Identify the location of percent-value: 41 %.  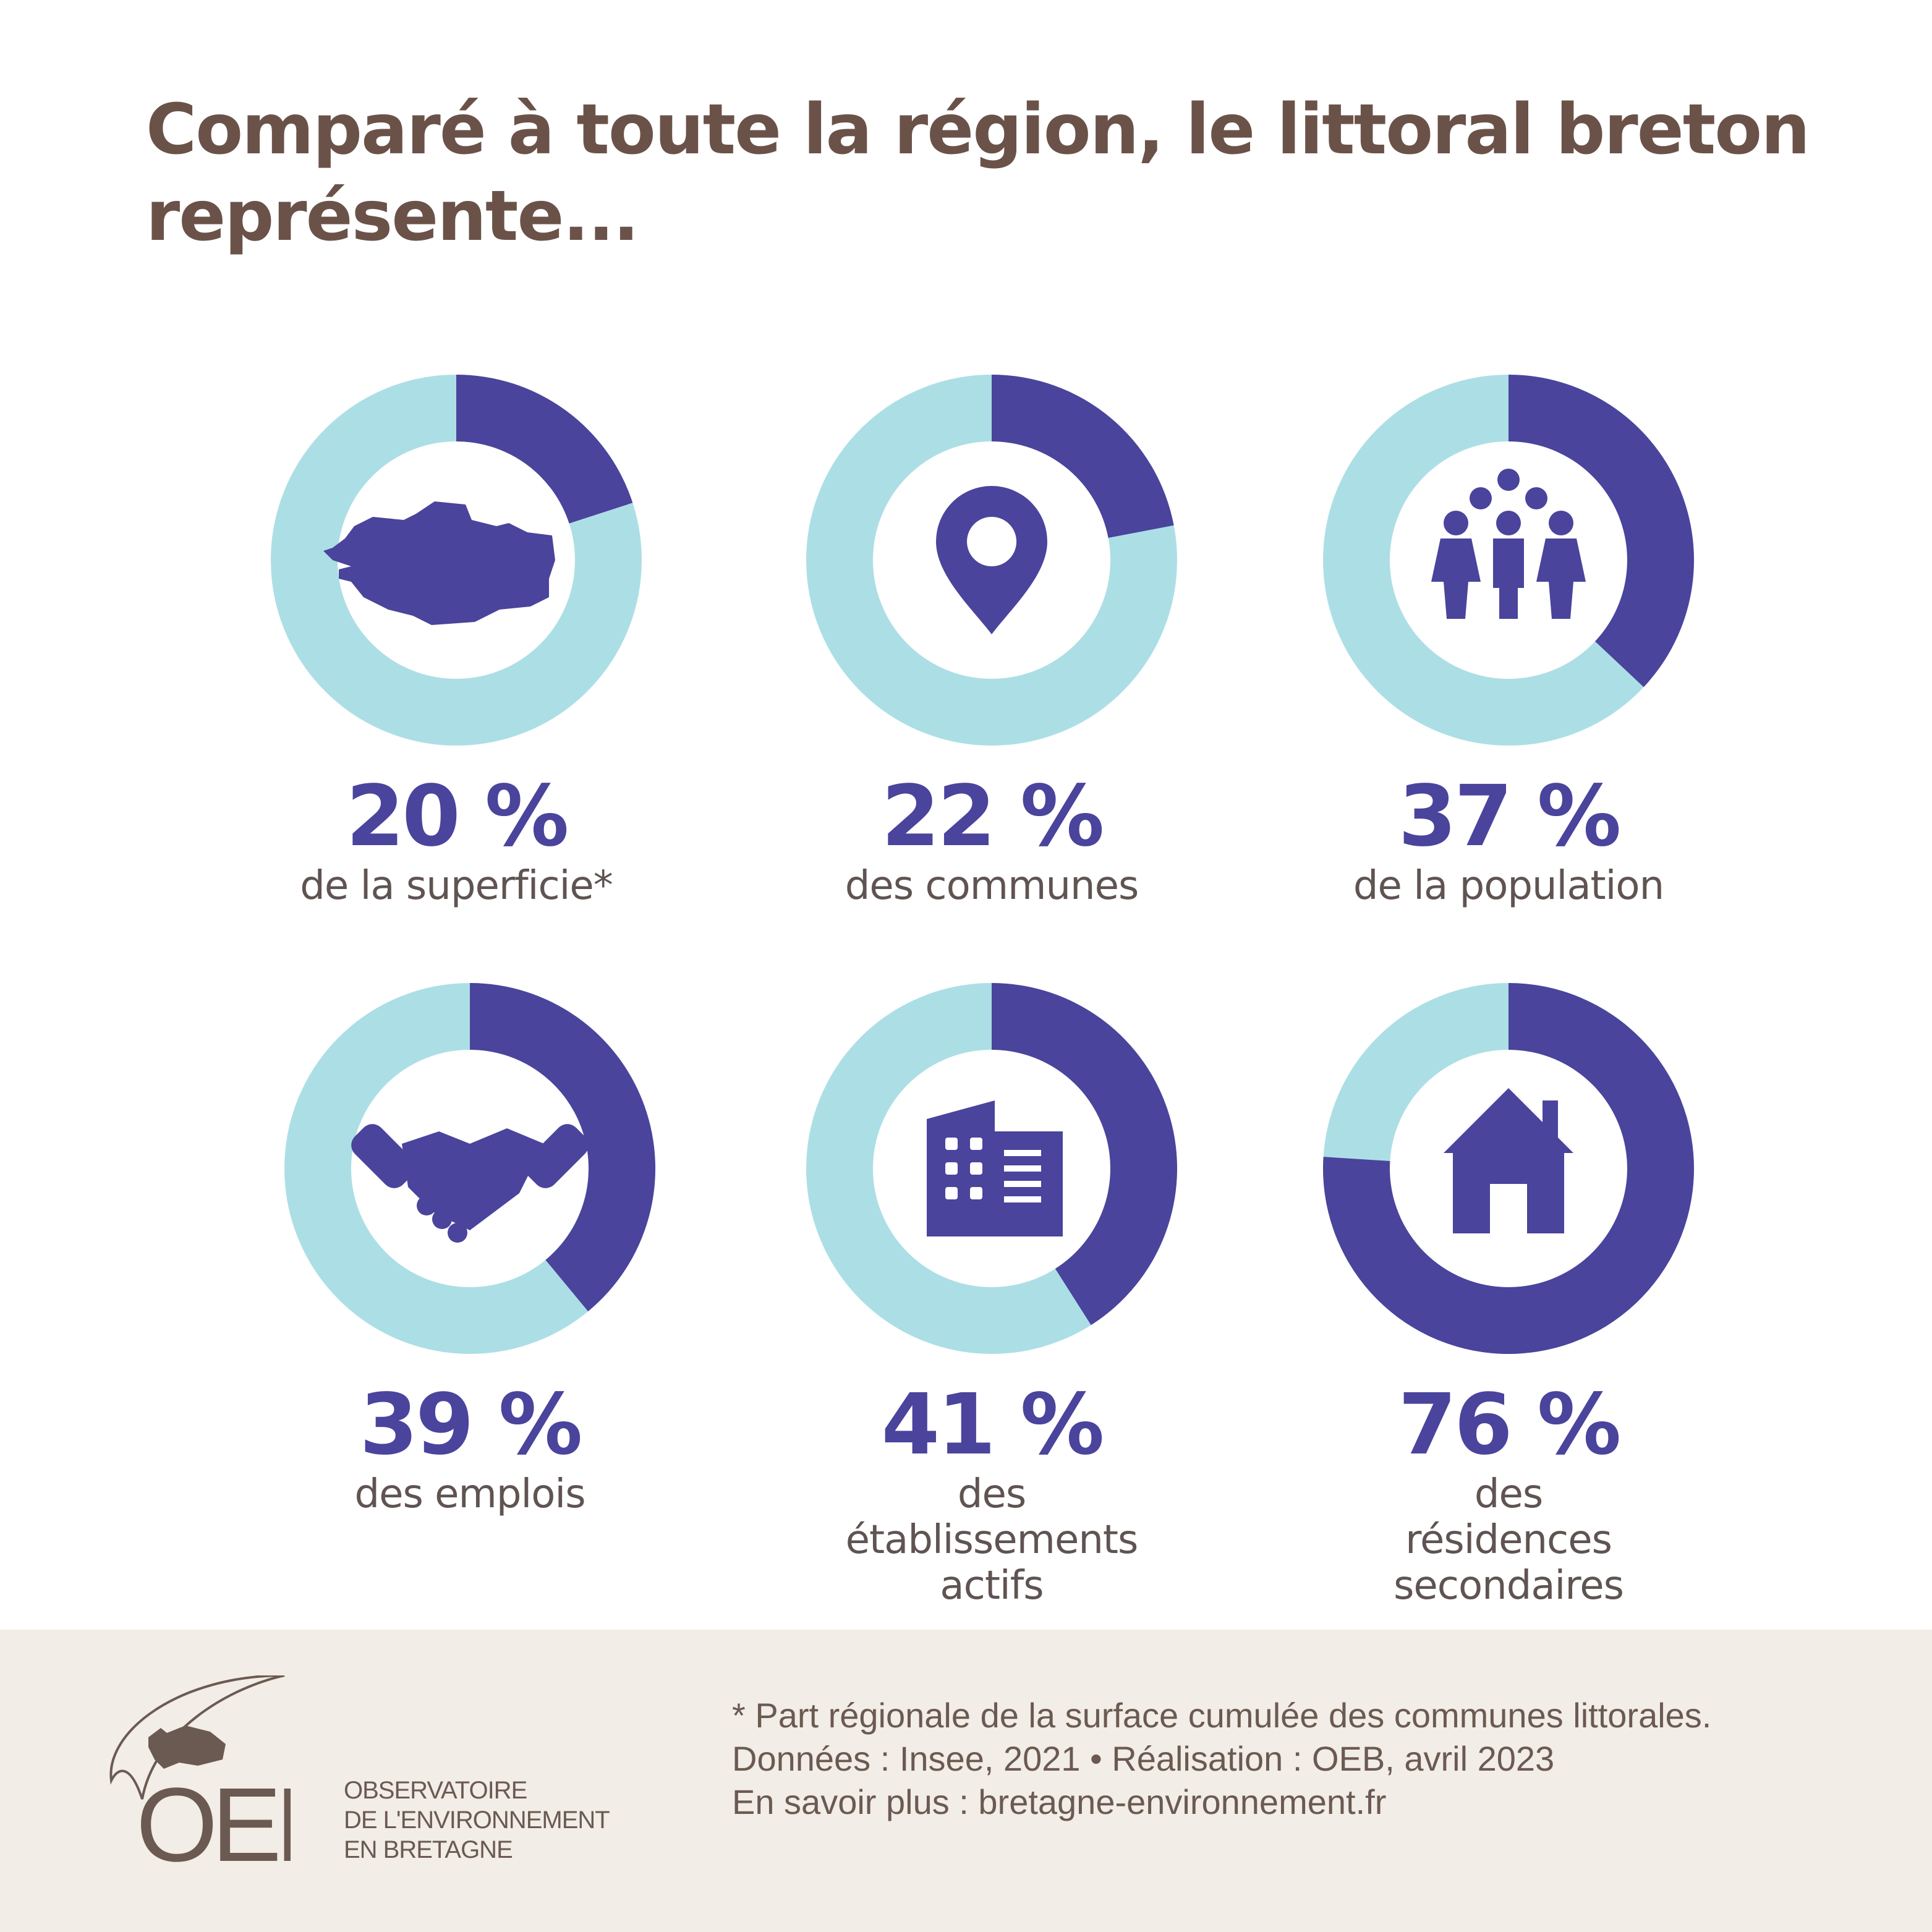
(993, 1425).